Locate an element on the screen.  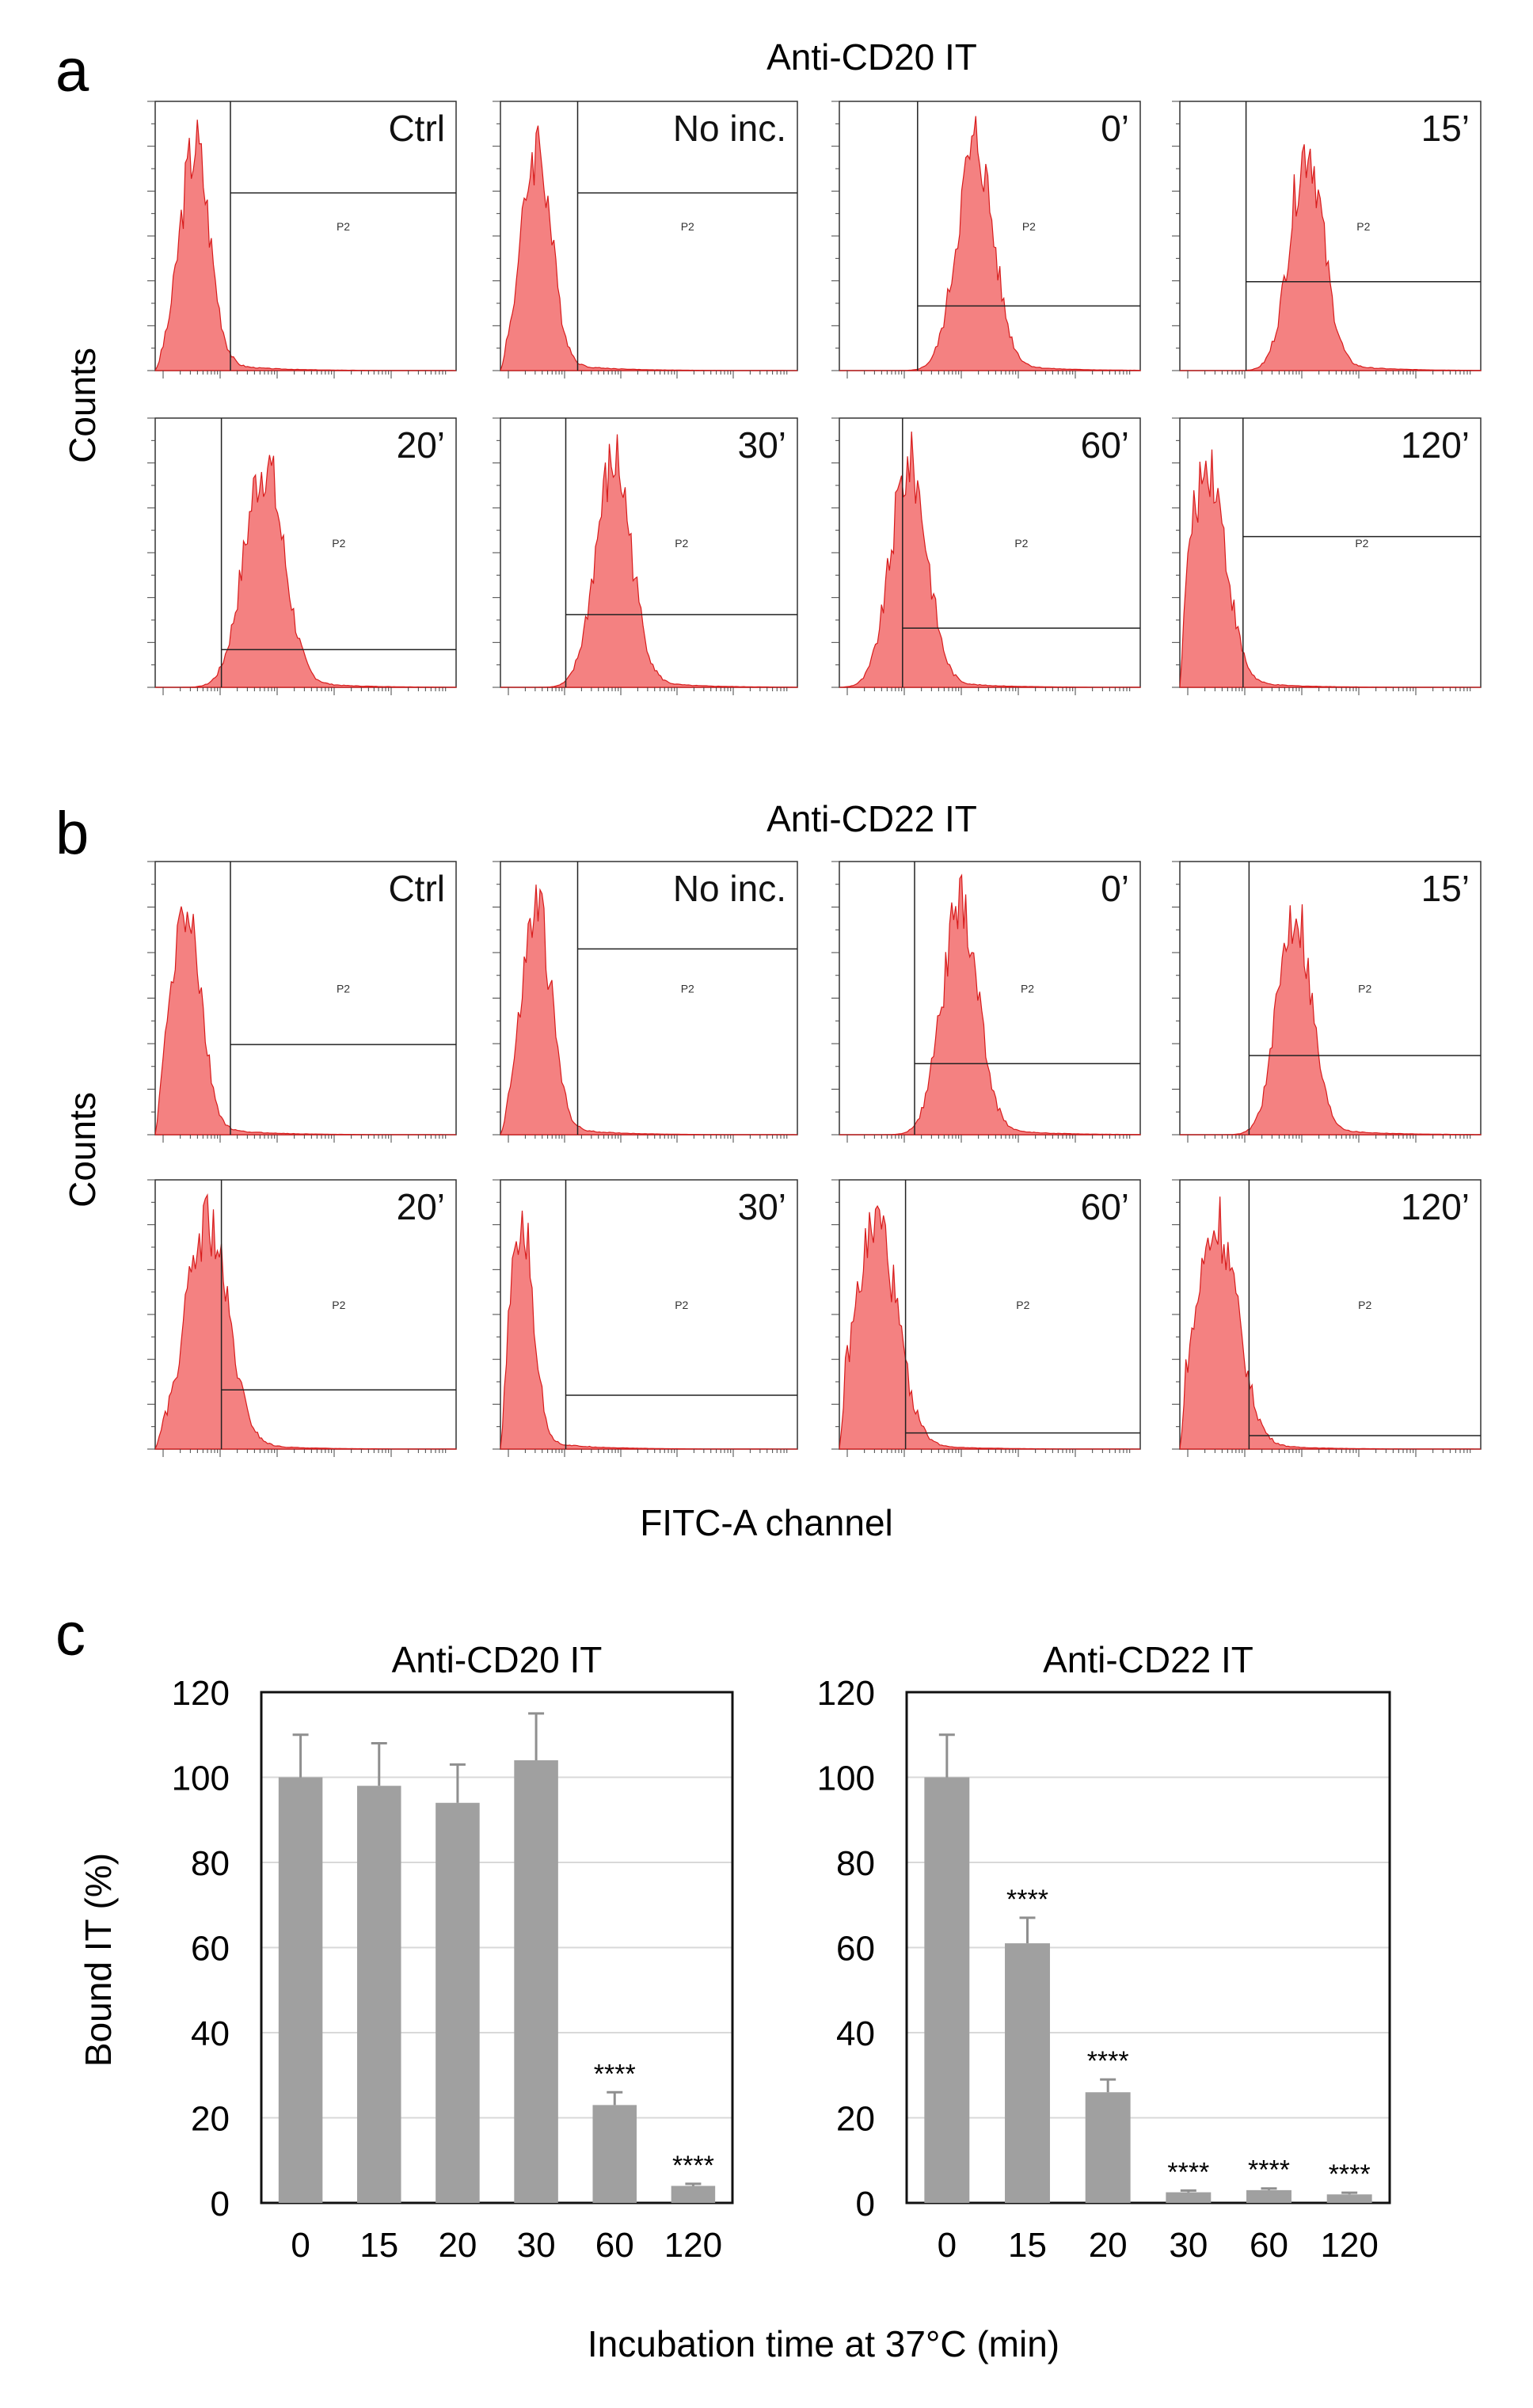
panel-b-title: Anti-CD22 IT is located at coordinates (871, 818).